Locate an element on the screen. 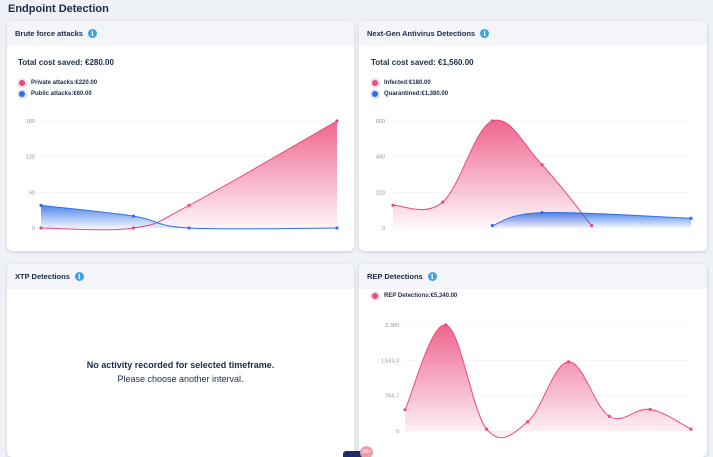  rep-header: REP Detections i is located at coordinates (533, 276).